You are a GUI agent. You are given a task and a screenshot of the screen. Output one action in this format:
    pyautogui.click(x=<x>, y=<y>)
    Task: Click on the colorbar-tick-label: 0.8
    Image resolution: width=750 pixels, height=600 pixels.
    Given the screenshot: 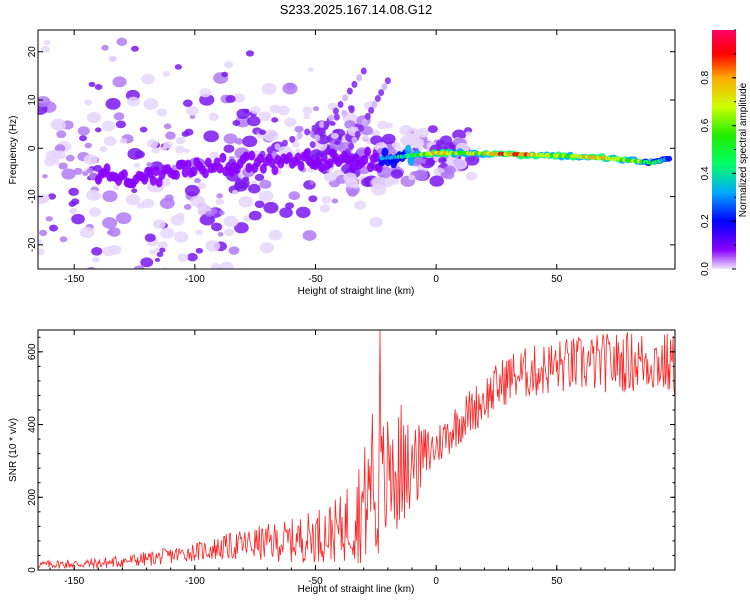 What is the action you would take?
    pyautogui.click(x=705, y=77)
    